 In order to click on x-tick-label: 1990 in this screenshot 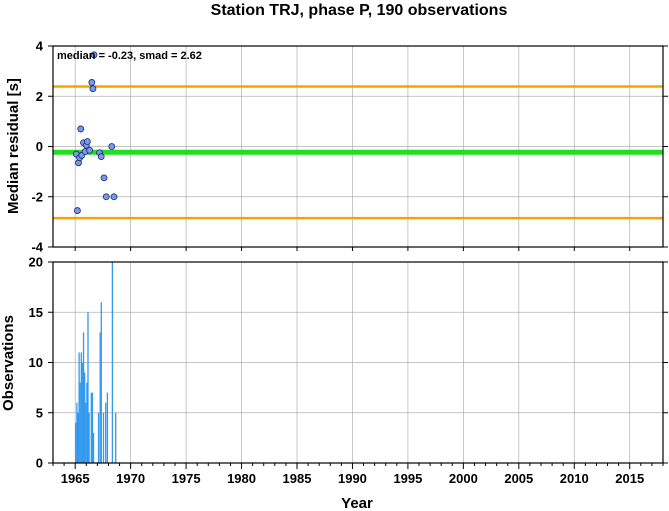, I will do `click(352, 478)`.